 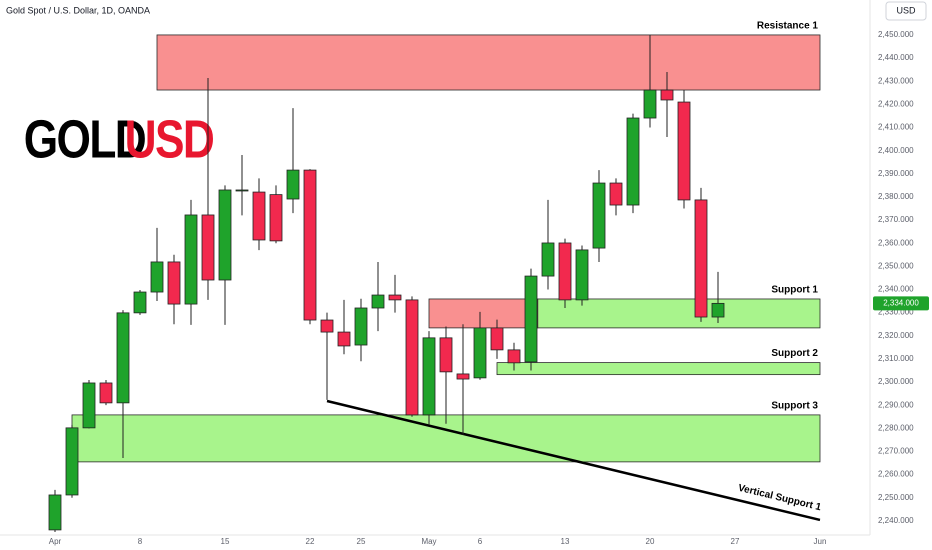 What do you see at coordinates (896, 381) in the screenshot?
I see `y-tick-label: 2,300.000` at bounding box center [896, 381].